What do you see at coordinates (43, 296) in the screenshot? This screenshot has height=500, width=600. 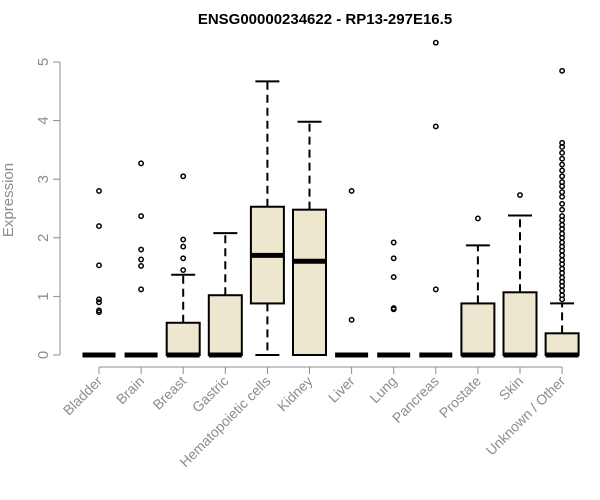 I see `y-tick-label: 1` at bounding box center [43, 296].